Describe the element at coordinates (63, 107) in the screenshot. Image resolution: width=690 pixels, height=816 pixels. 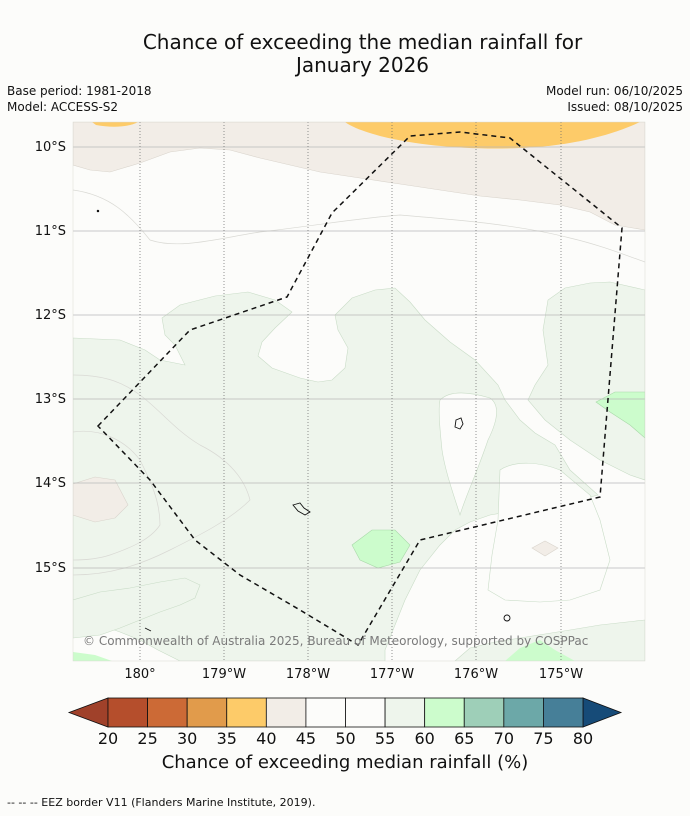
I see `model-name: Model: ACCESS-S2` at that location.